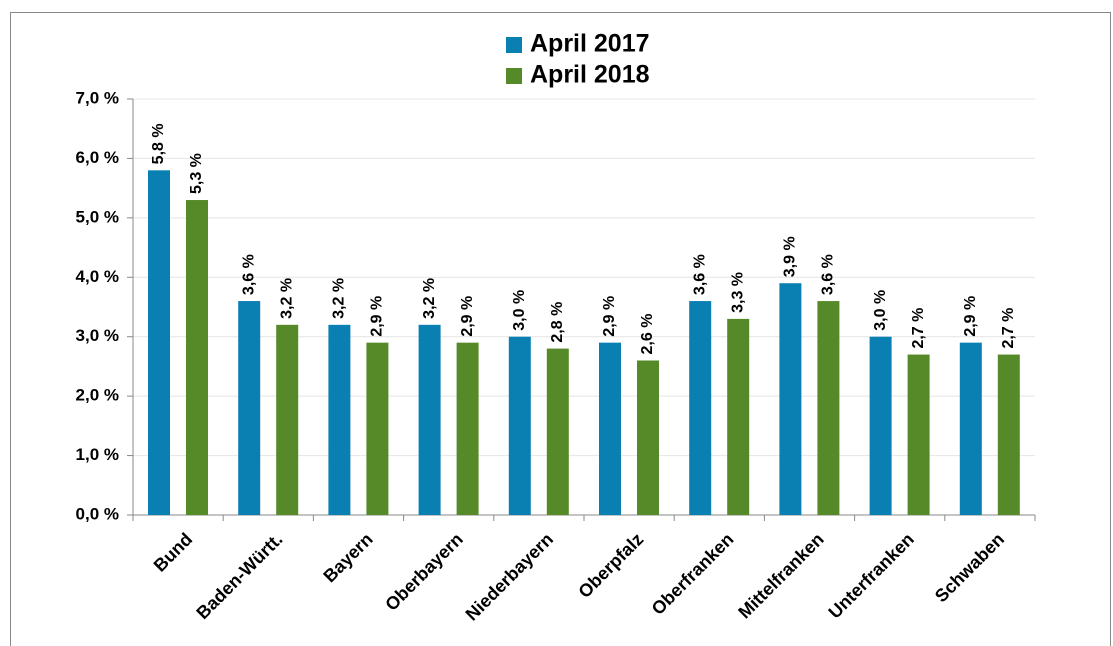  Describe the element at coordinates (510, 577) in the screenshot. I see `x-tick-label: Niederbayern` at that location.